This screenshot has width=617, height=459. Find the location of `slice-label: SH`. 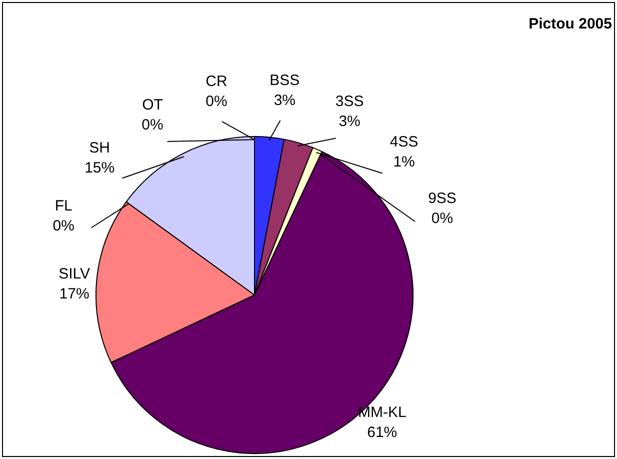

slice-label: SH is located at coordinates (99, 148).